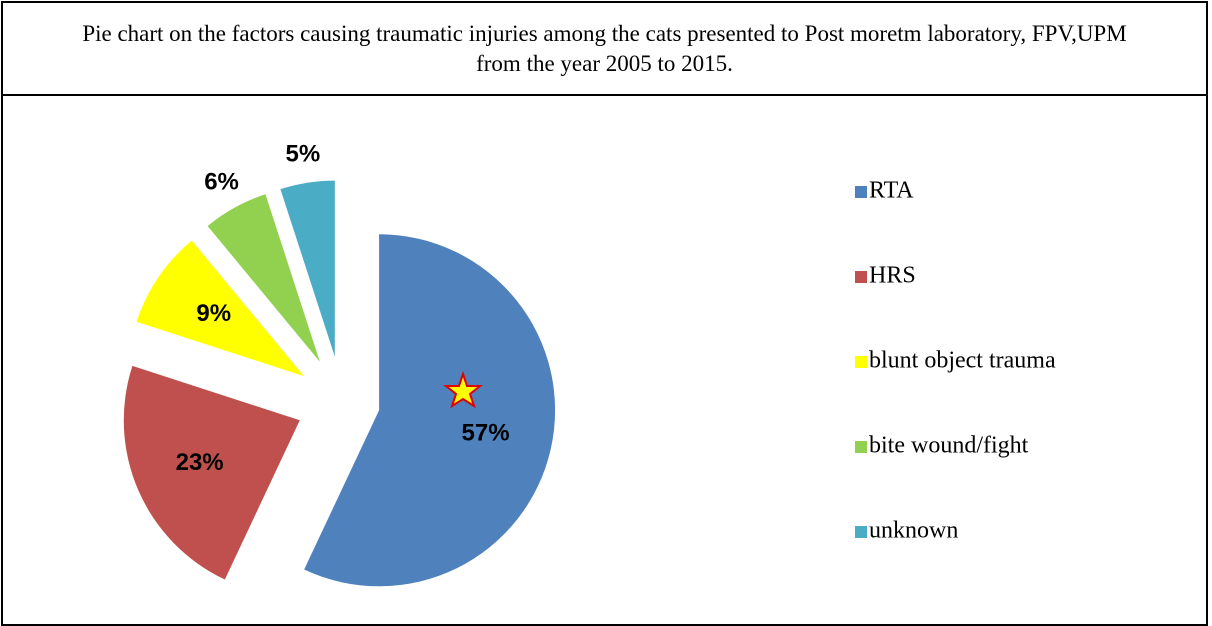 The image size is (1212, 626). I want to click on legend-label: bite wound/fight, so click(949, 446).